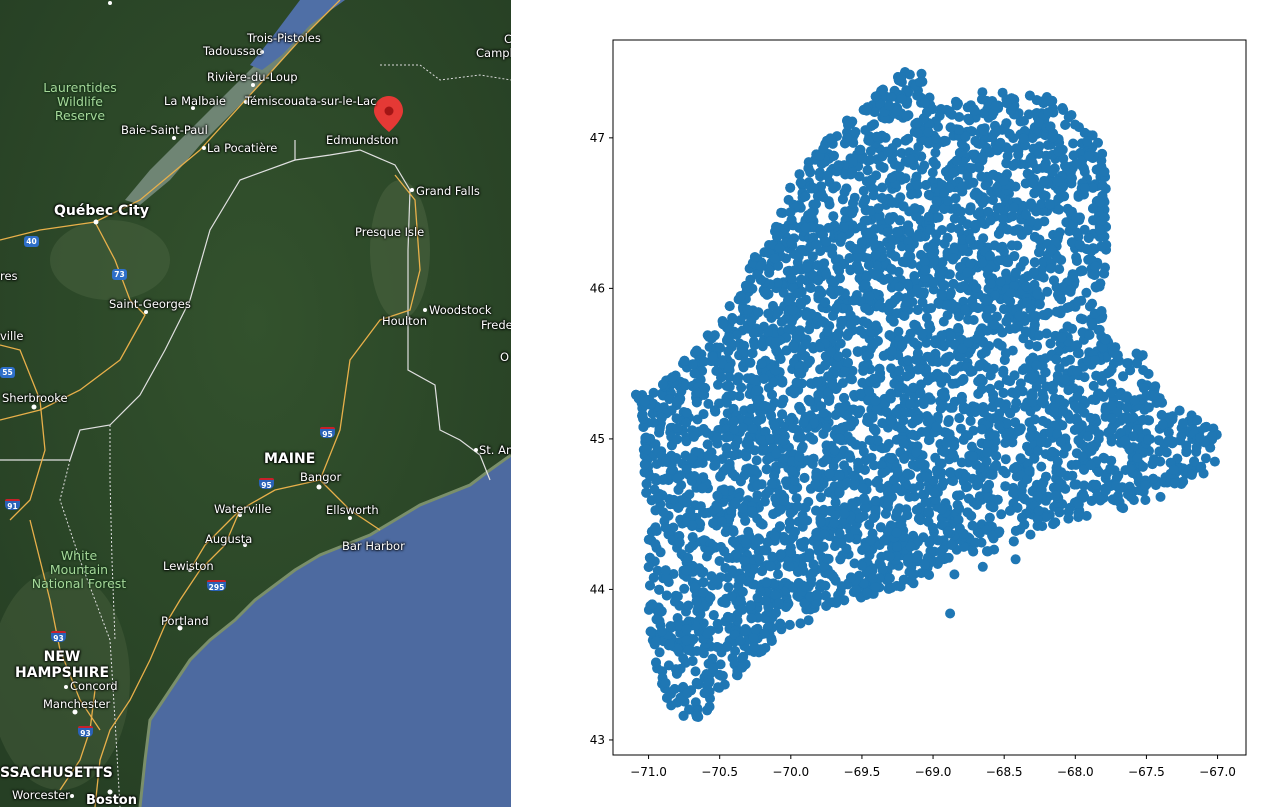 The image size is (1274, 807). I want to click on st-lawrence-estuary, so click(232, 102).